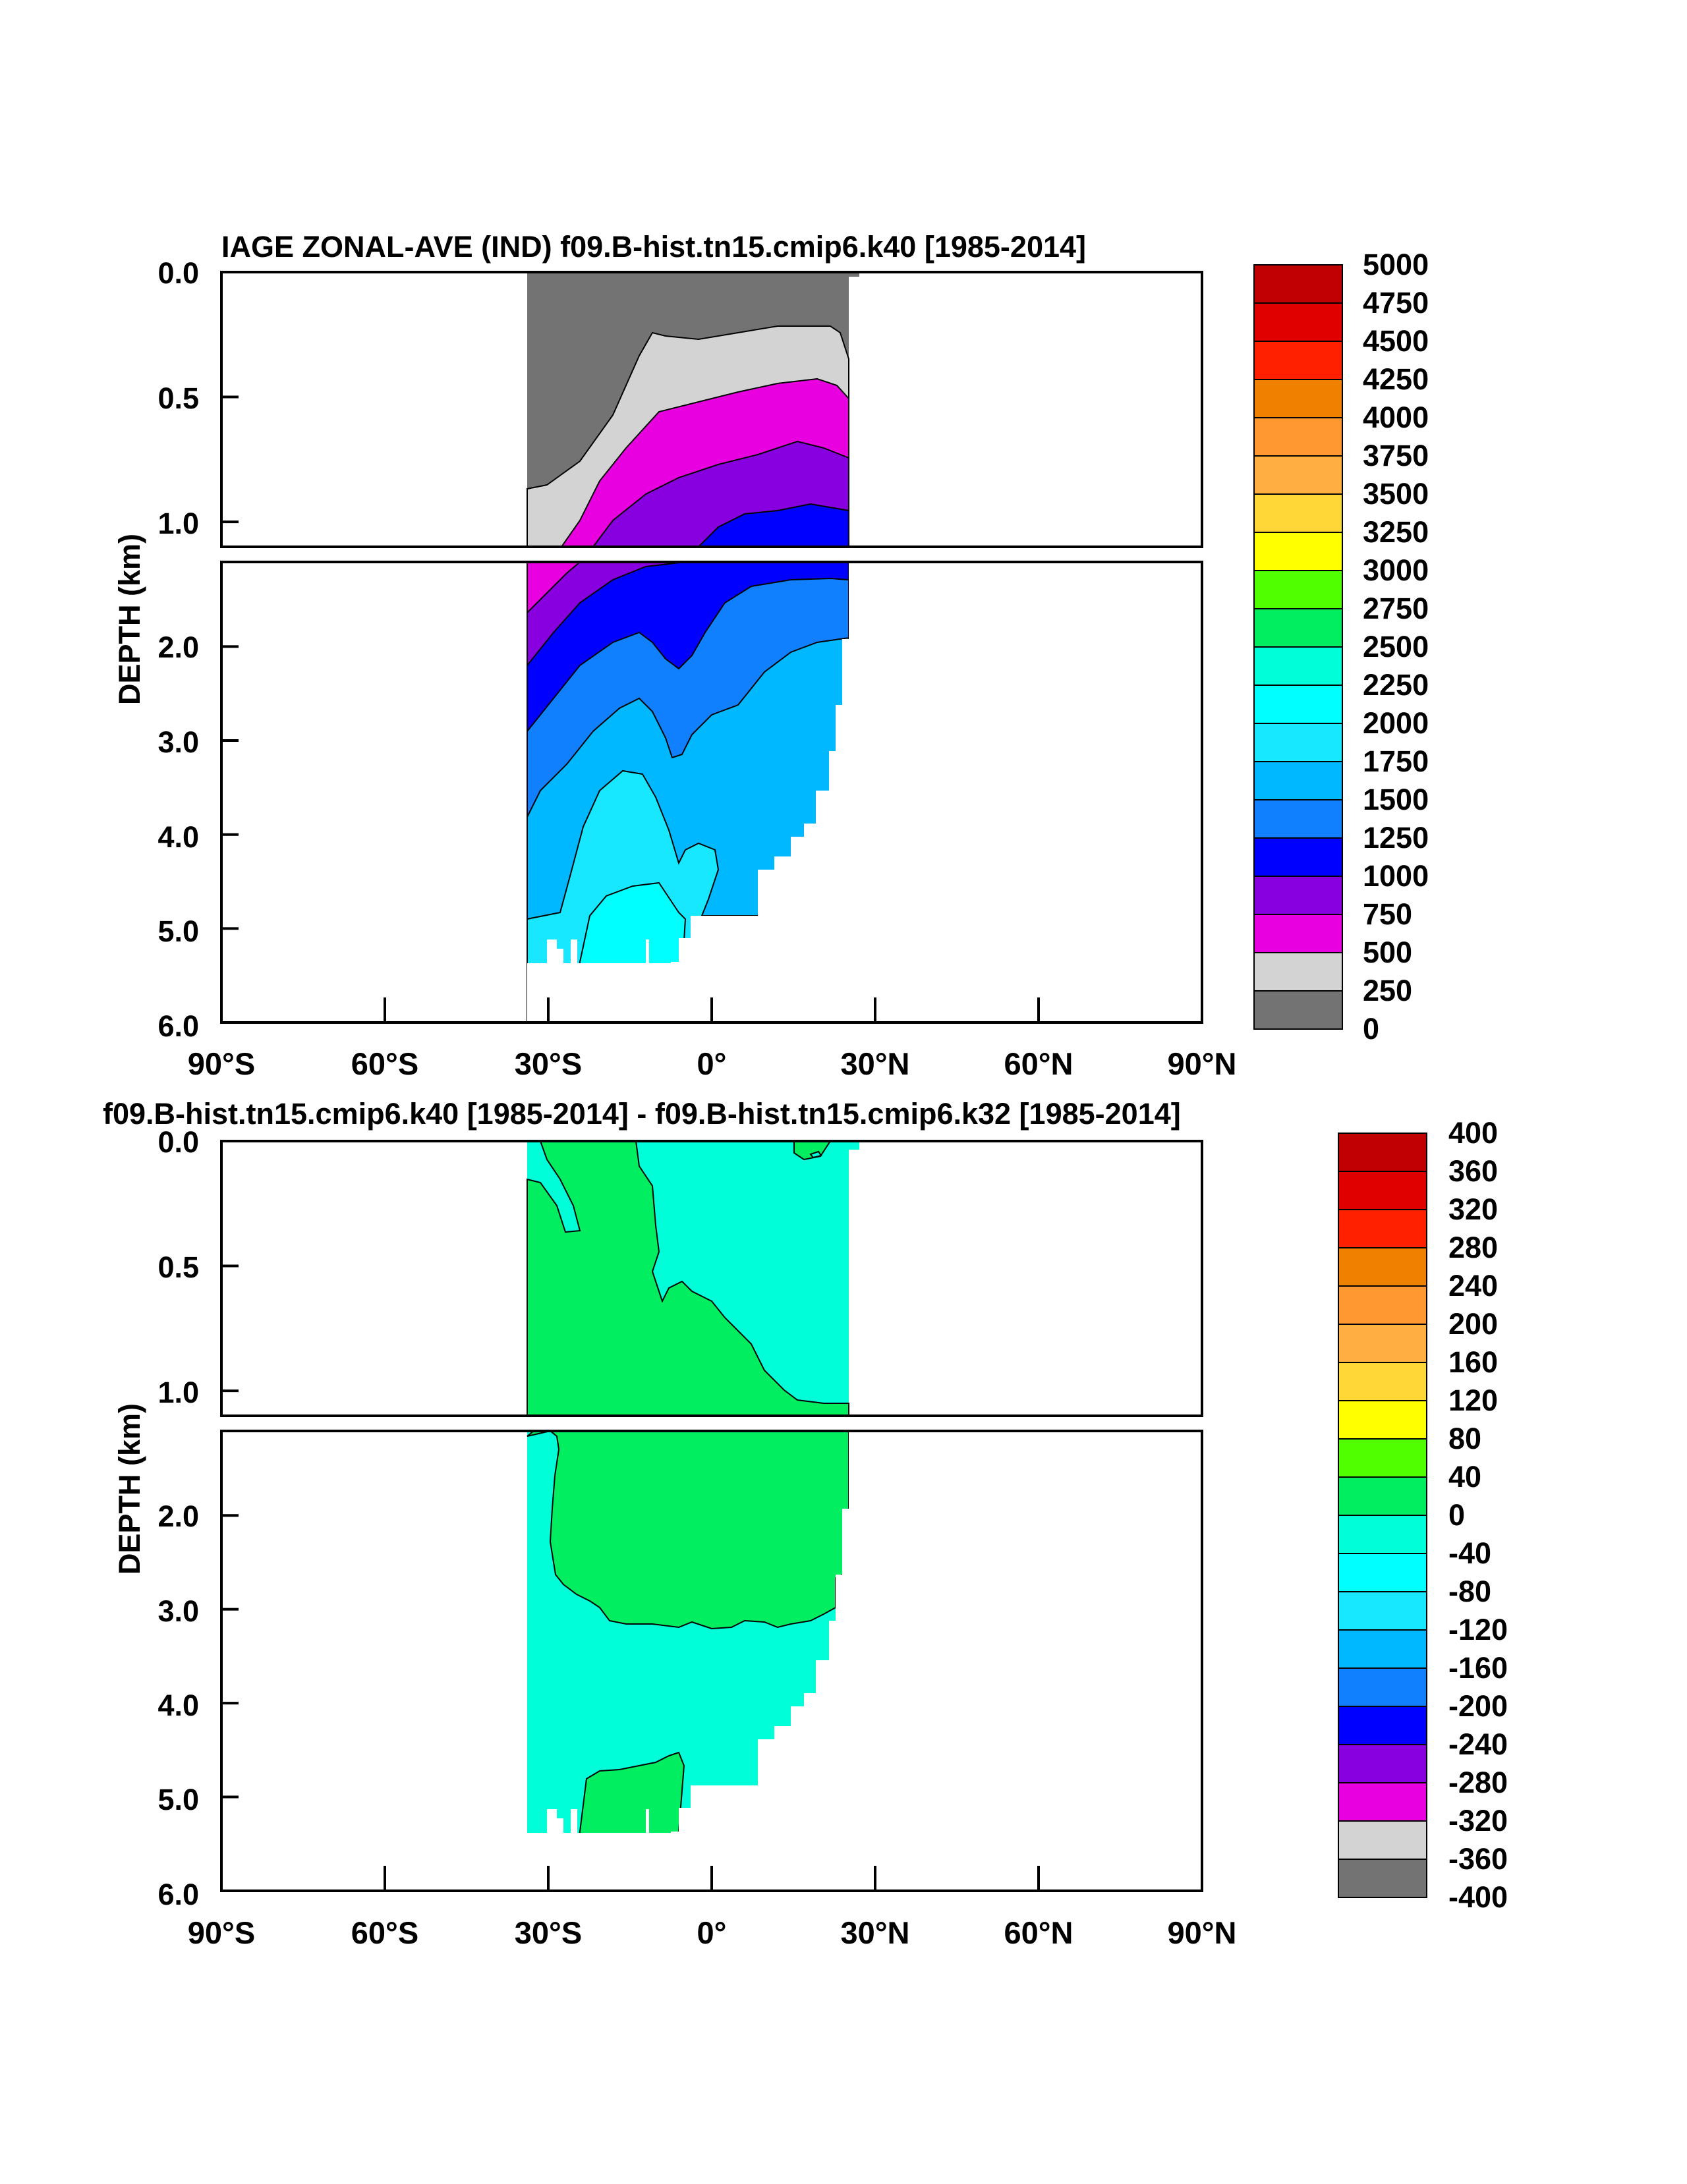  Describe the element at coordinates (1478, 1859) in the screenshot. I see `panel2-colorbar-label-19: -360` at that location.